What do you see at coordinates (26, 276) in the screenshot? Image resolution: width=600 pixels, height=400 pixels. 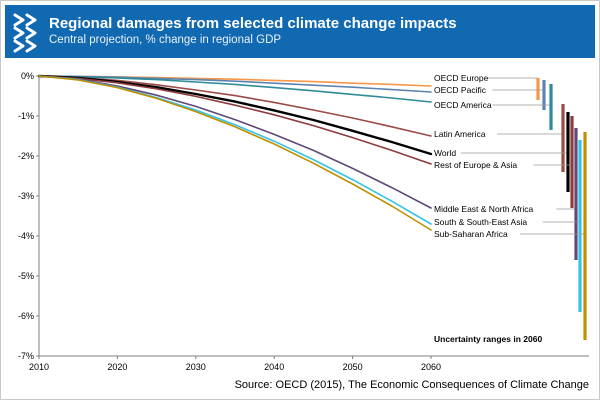 I see `y-tick-label: -5%` at bounding box center [26, 276].